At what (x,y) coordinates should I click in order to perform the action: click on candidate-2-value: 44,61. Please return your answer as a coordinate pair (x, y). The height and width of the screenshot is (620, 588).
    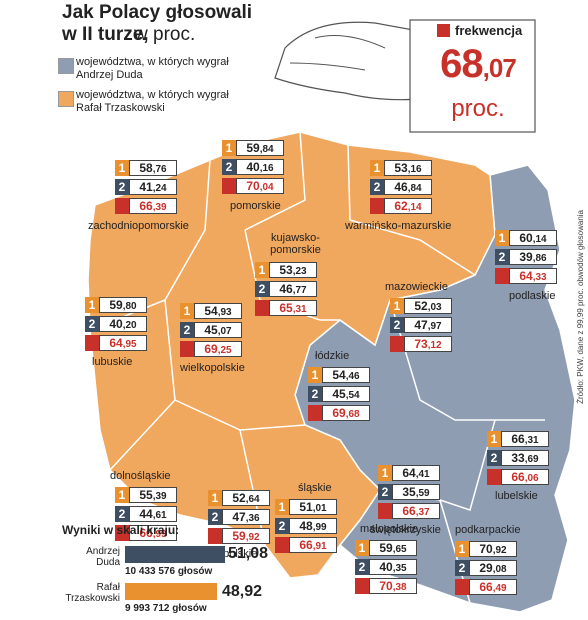
    Looking at the image, I should click on (153, 514).